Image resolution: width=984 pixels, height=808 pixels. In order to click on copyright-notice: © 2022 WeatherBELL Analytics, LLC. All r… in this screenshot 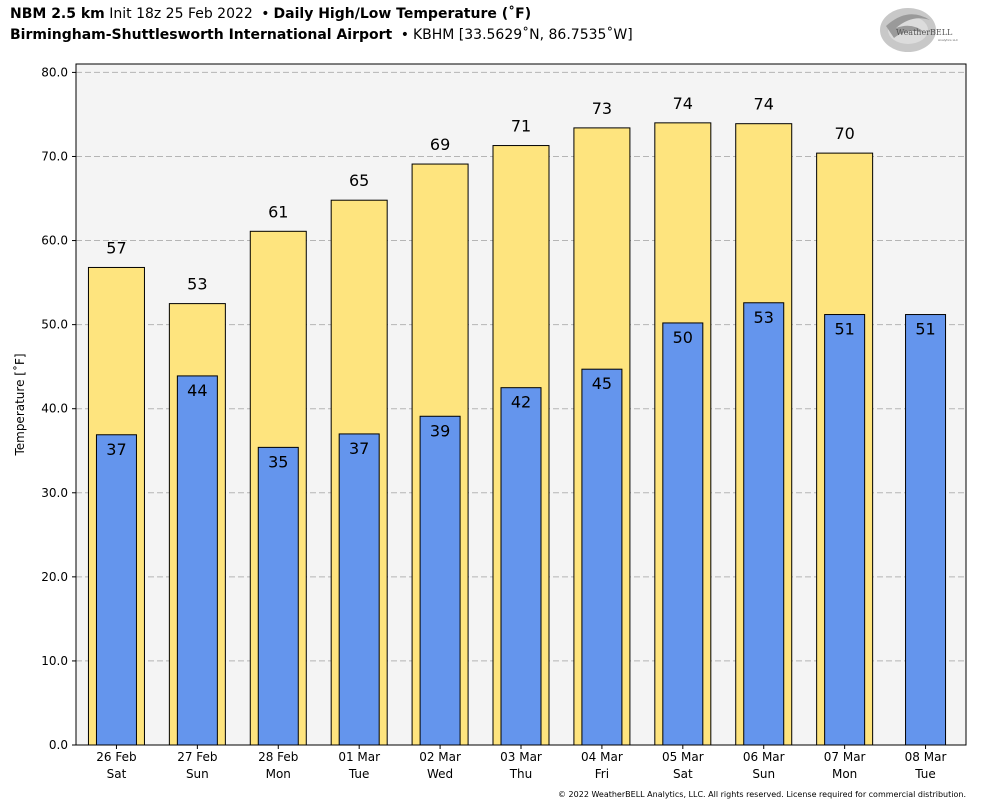, I will do `click(762, 794)`.